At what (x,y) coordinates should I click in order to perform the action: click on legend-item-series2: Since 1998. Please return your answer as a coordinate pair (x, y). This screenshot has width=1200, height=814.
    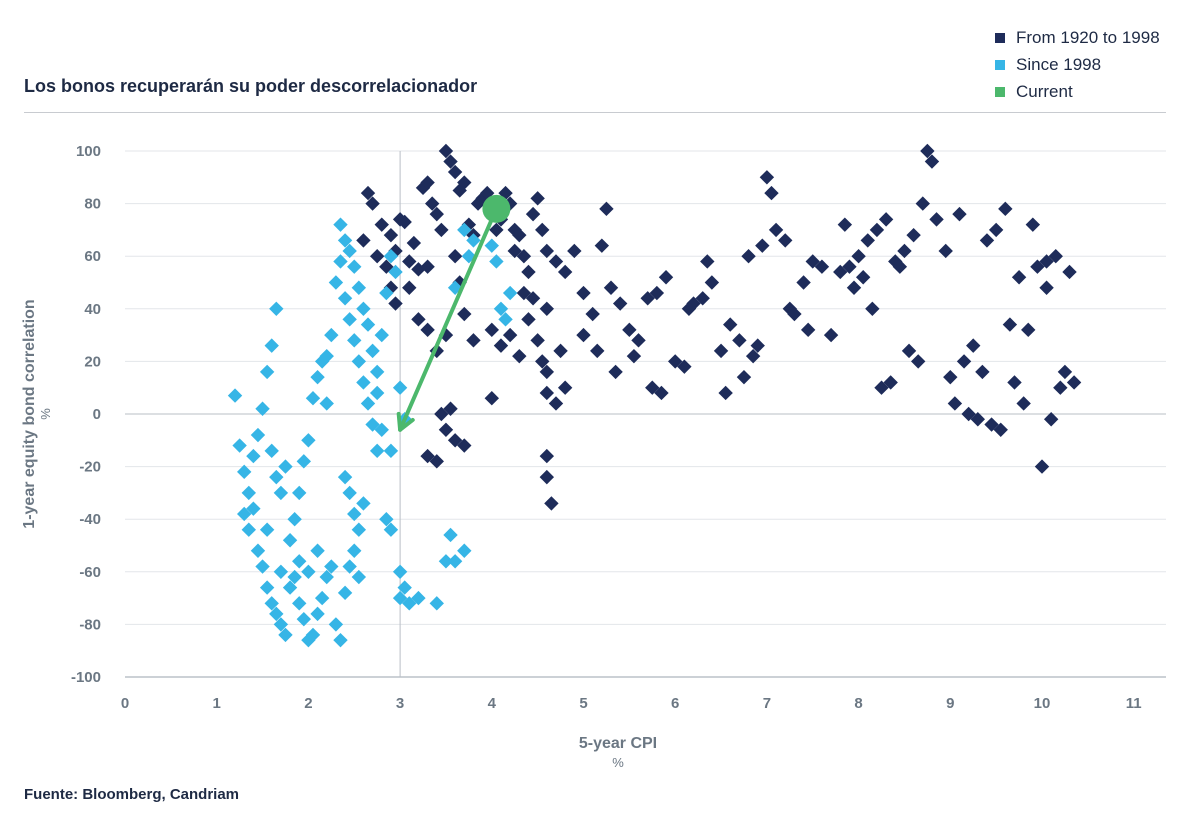
    Looking at the image, I should click on (1077, 64).